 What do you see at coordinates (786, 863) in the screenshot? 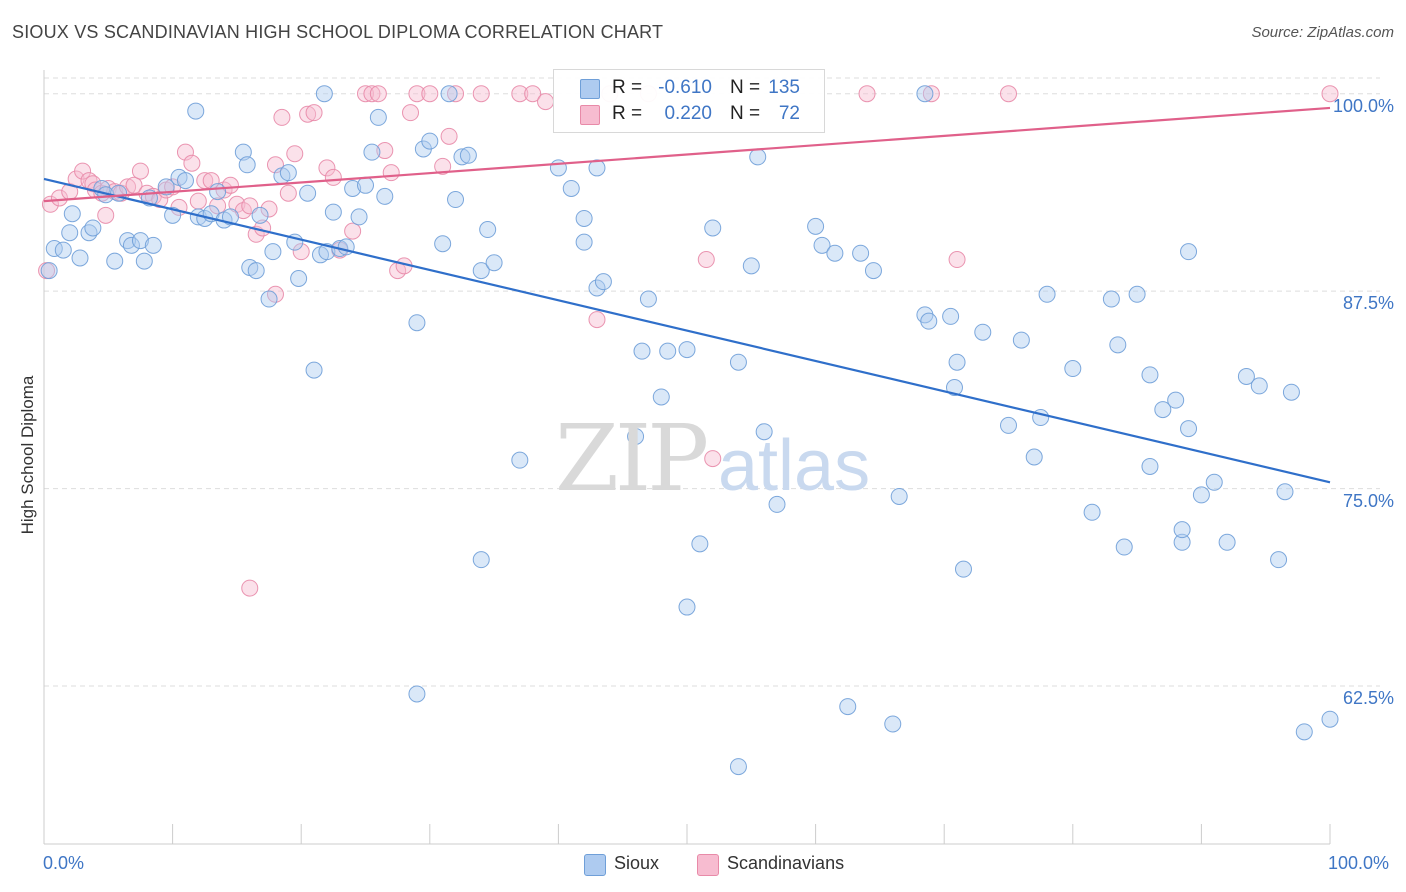
I see `scandinavians-legend-label: Scandinavians` at bounding box center [786, 863].